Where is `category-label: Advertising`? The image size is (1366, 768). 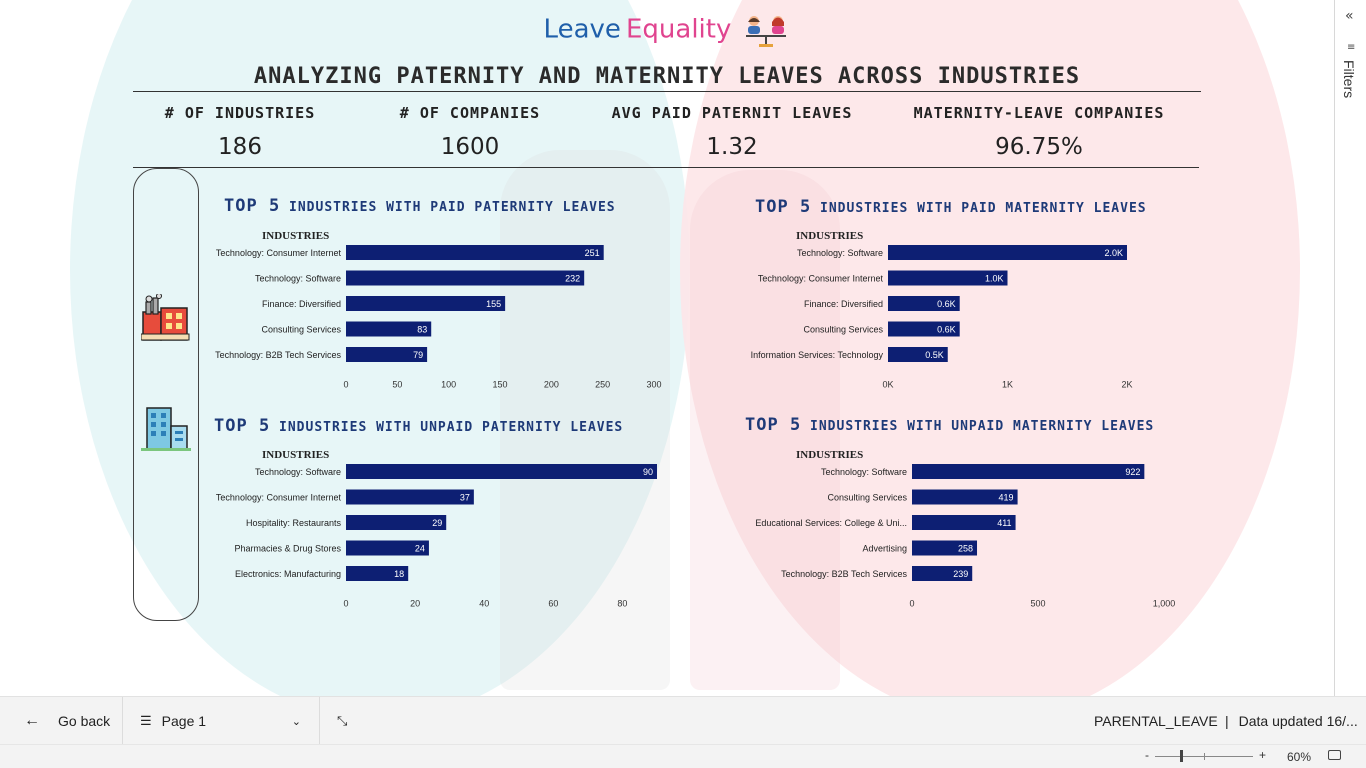 category-label: Advertising is located at coordinates (884, 549).